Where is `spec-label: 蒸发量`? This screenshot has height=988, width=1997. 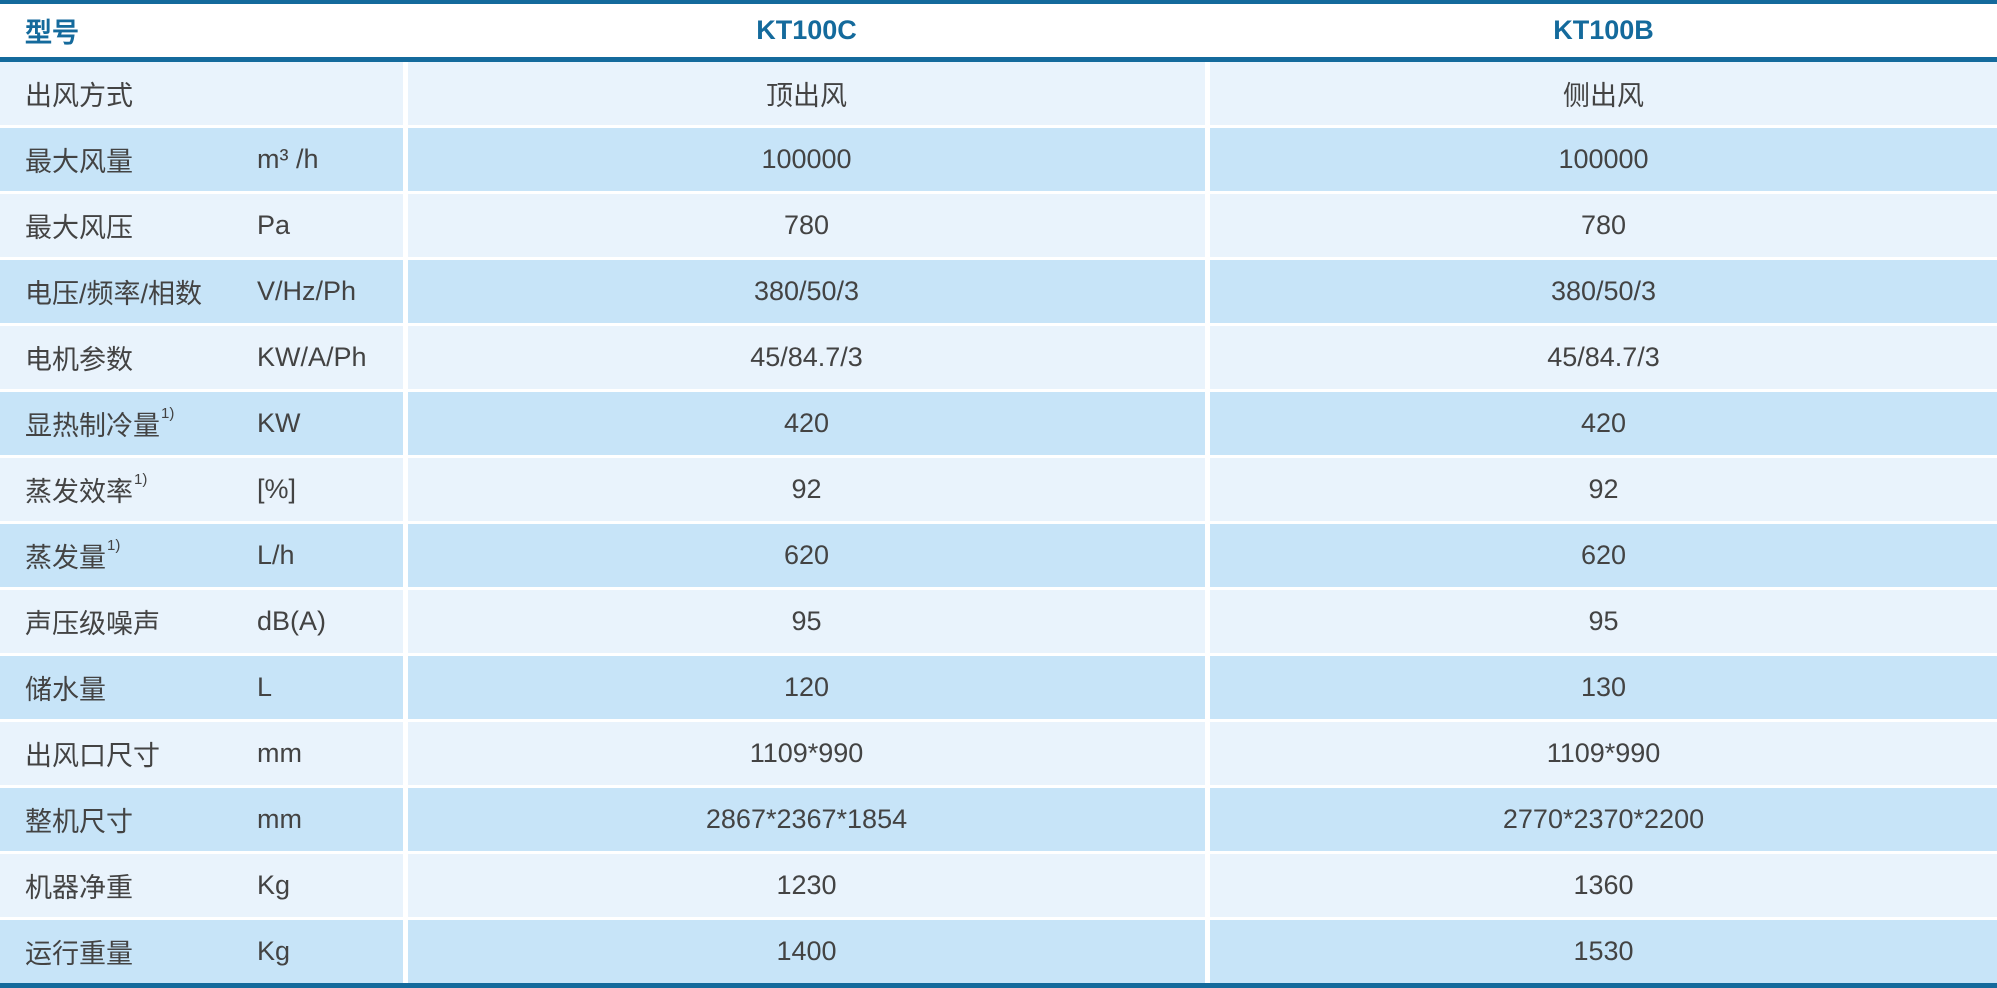 spec-label: 蒸发量 is located at coordinates (65, 558).